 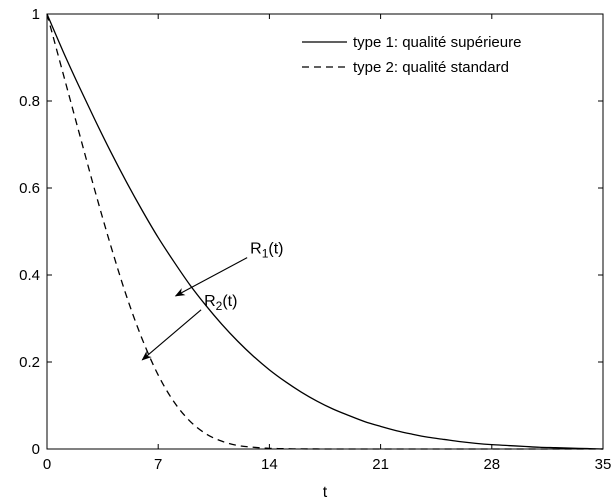 I want to click on y-tick-label: 1, so click(x=36, y=14).